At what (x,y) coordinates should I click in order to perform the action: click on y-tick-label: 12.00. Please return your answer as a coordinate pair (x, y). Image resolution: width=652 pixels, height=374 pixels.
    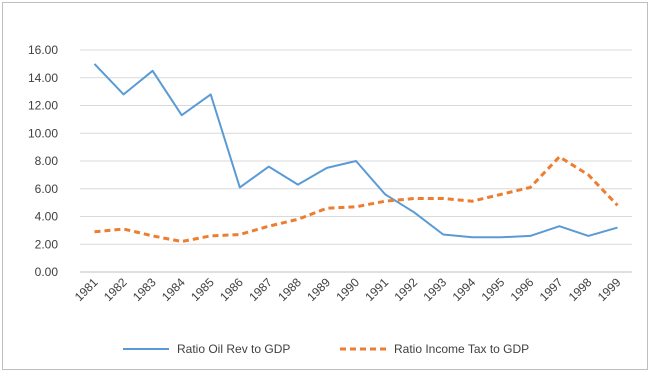
    Looking at the image, I should click on (43, 106).